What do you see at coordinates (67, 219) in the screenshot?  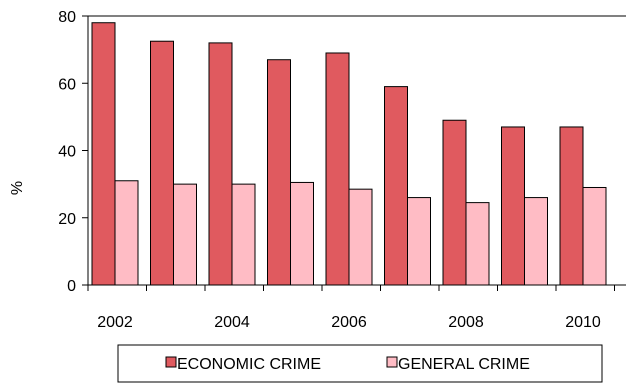 I see `y-tick-label: 20` at bounding box center [67, 219].